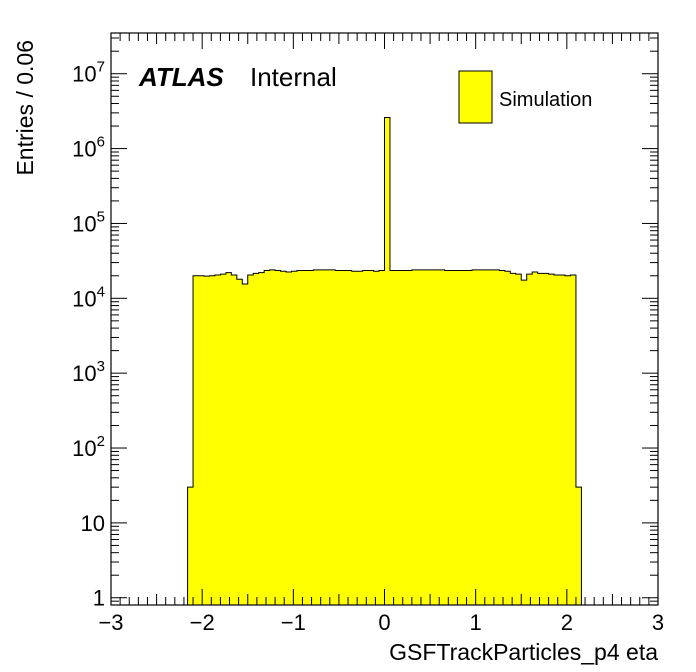 Image resolution: width=696 pixels, height=672 pixels. I want to click on y-tick-labels: 1 10 10² 10³ 10⁴ 10⁵ 10⁶ 10⁷, so click(88, 335).